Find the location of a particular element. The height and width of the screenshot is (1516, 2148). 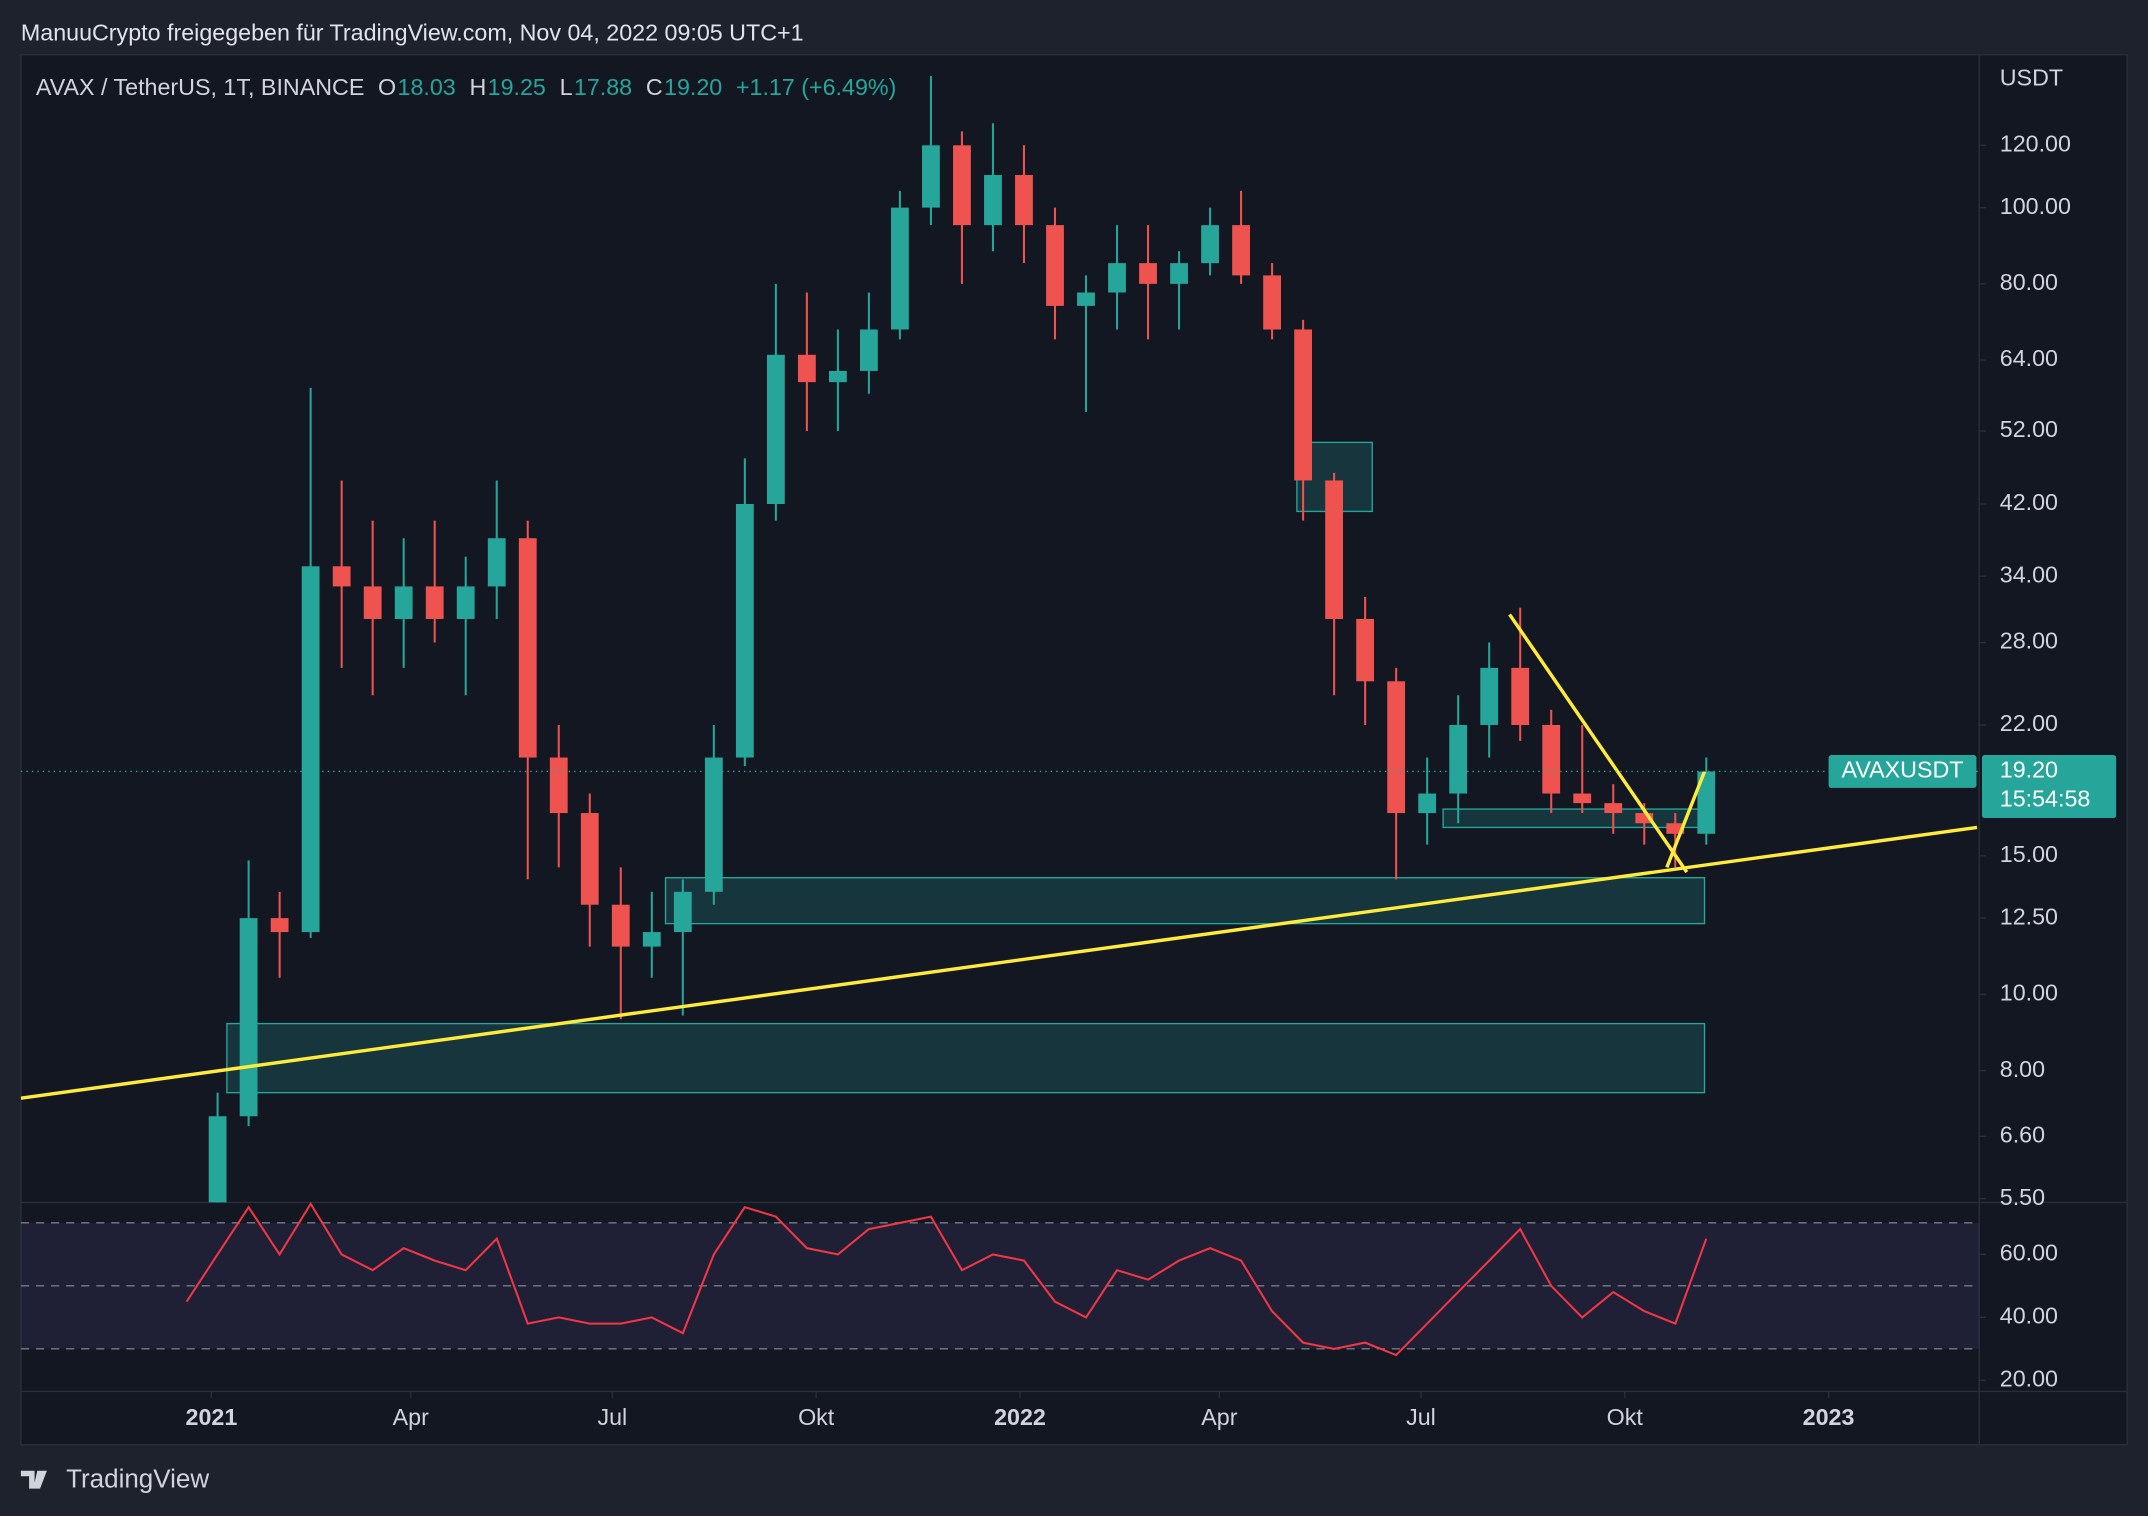

legend-value: 17.88 is located at coordinates (603, 87).